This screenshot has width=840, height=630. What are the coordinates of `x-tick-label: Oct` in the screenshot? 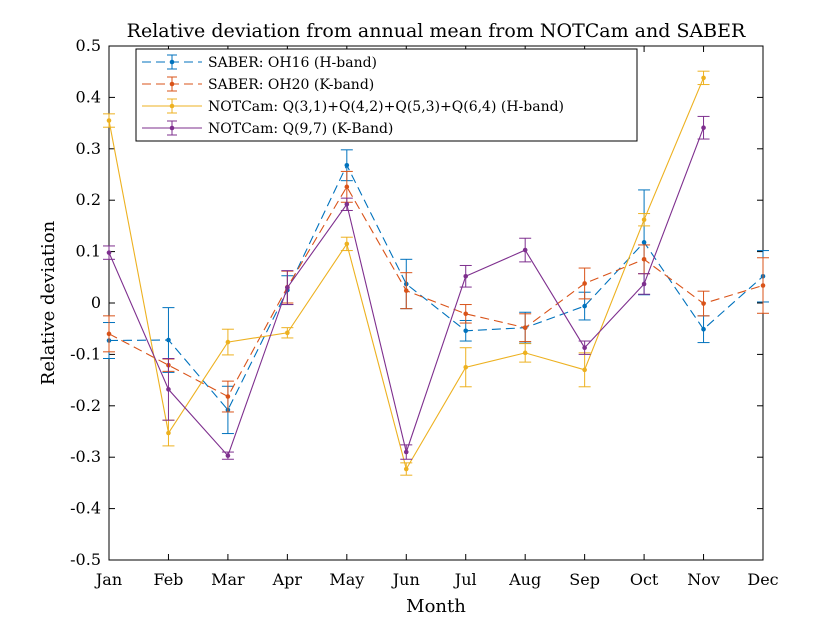 It's located at (644, 579).